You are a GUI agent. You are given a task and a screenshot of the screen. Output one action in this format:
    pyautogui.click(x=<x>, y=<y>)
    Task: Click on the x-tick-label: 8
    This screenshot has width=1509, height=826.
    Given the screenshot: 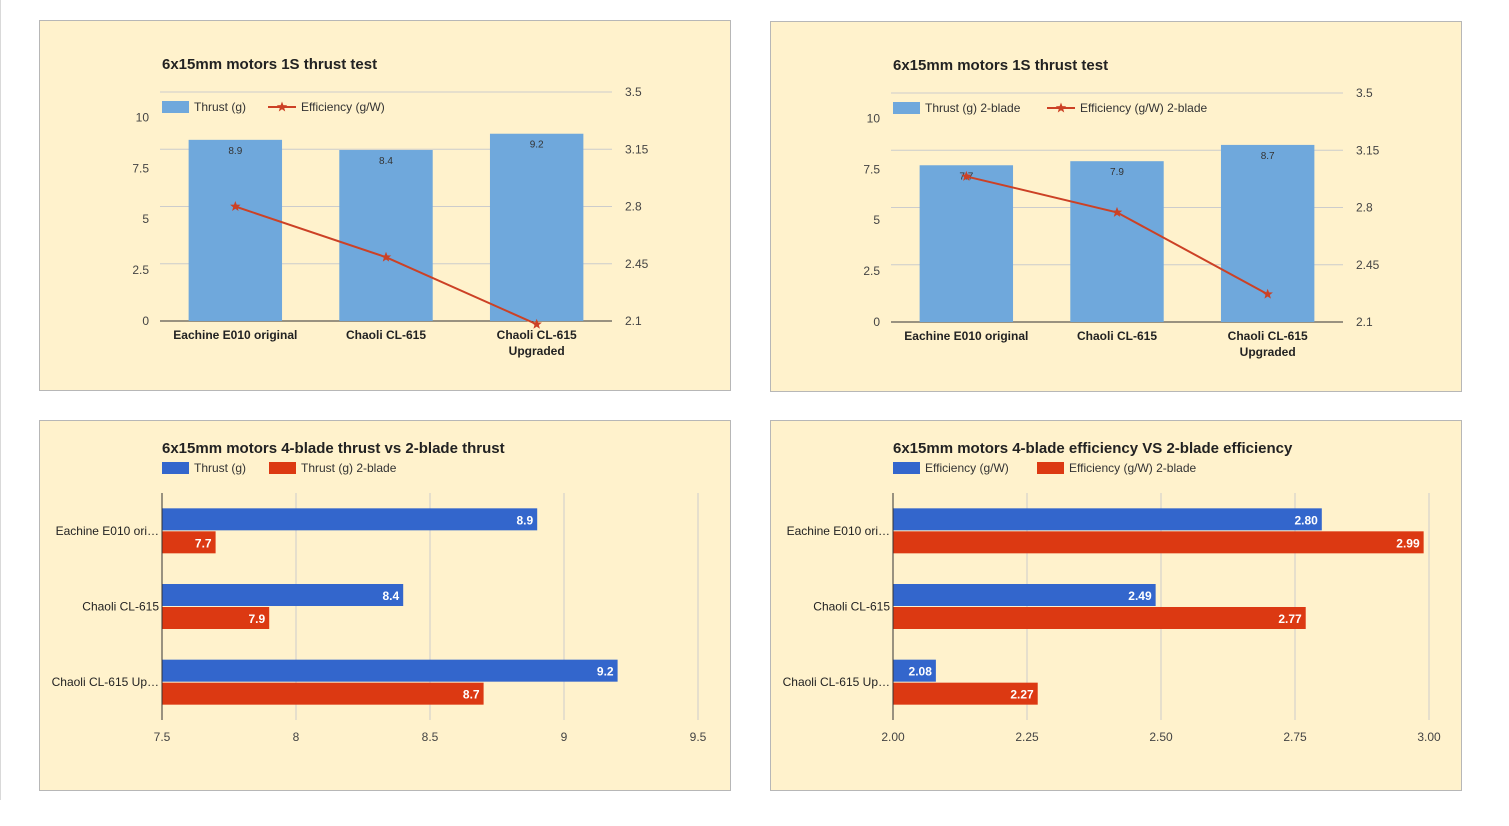 What is the action you would take?
    pyautogui.click(x=296, y=737)
    